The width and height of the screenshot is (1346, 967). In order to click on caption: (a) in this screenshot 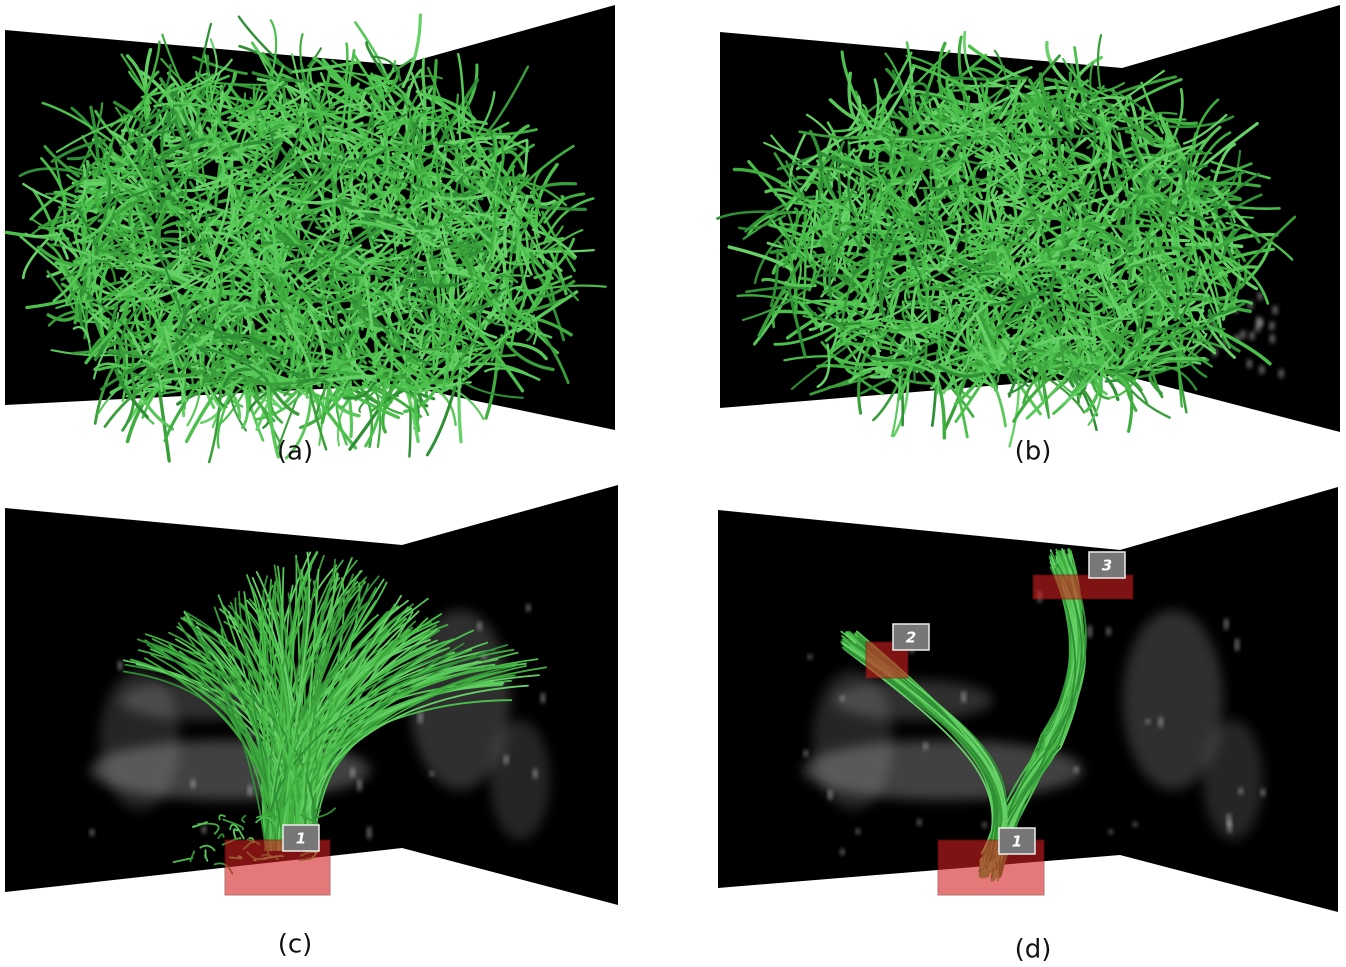, I will do `click(295, 452)`.